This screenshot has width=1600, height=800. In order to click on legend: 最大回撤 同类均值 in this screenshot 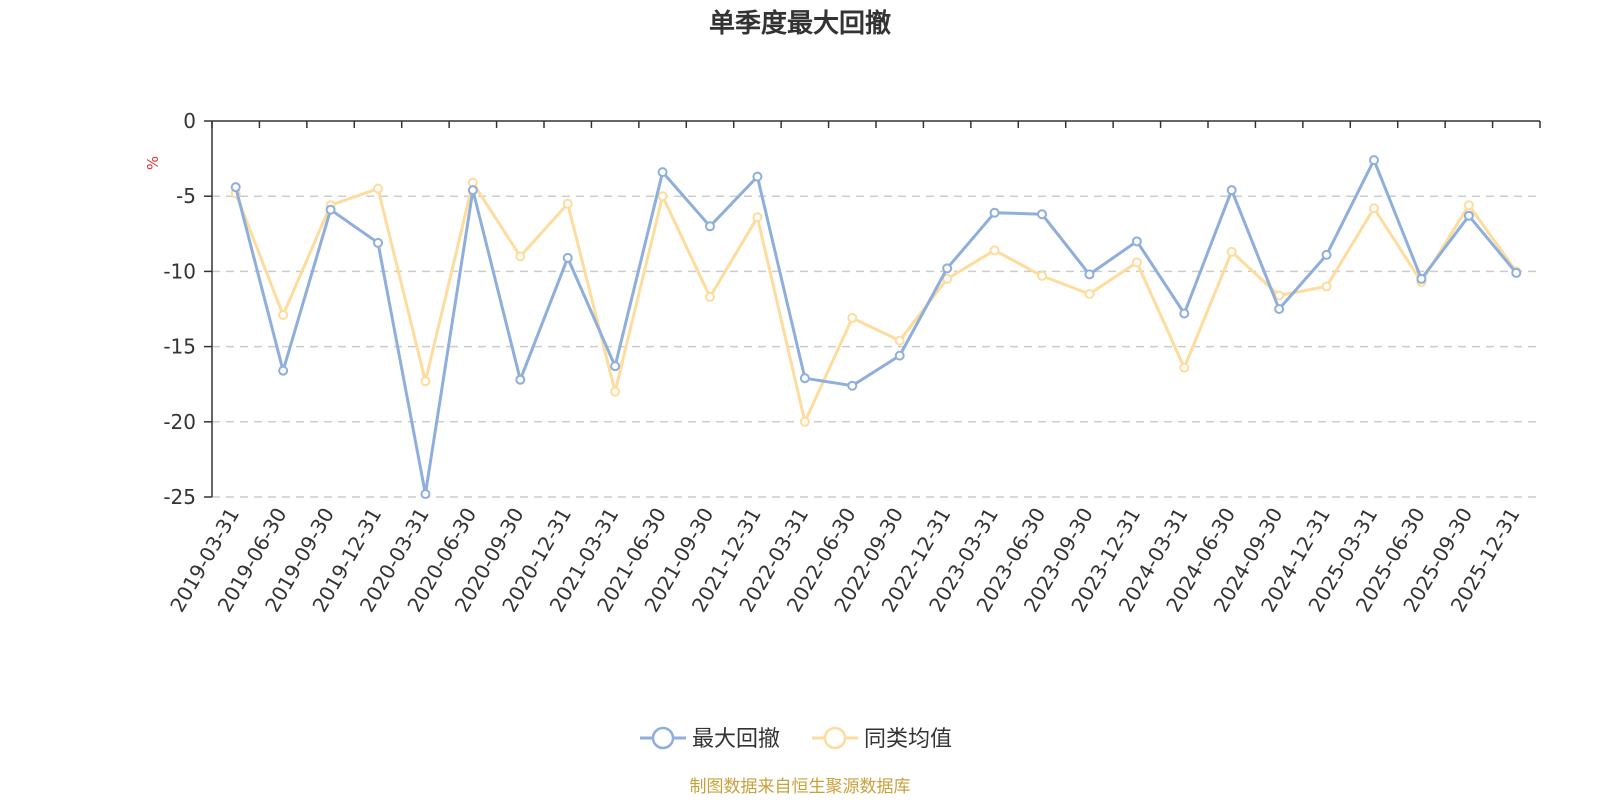, I will do `click(796, 739)`.